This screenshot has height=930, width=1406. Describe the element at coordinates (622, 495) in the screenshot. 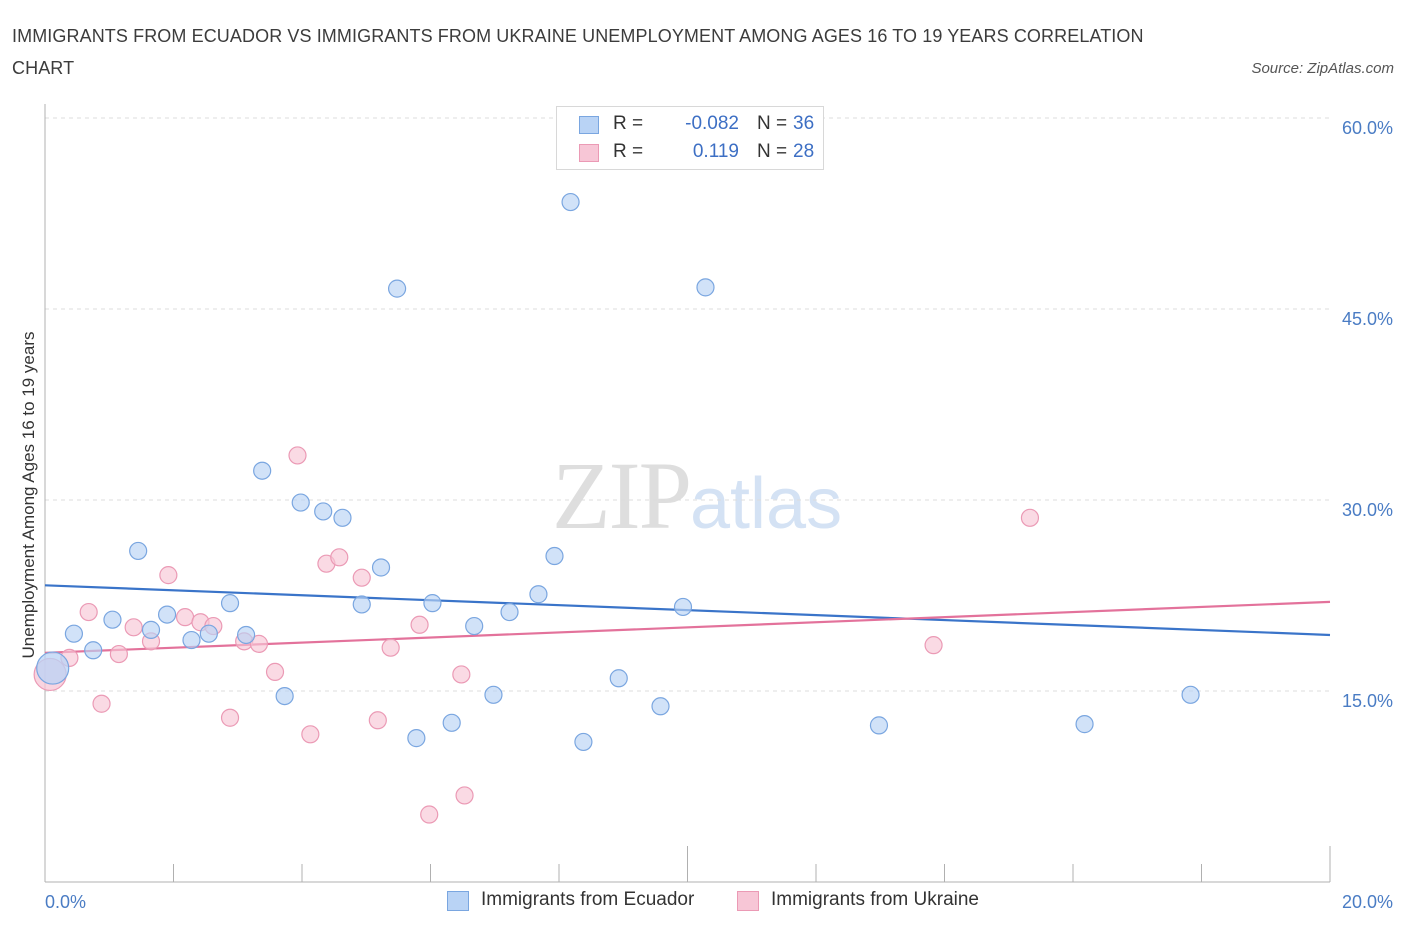

I see `watermark-zip: ZIP` at that location.